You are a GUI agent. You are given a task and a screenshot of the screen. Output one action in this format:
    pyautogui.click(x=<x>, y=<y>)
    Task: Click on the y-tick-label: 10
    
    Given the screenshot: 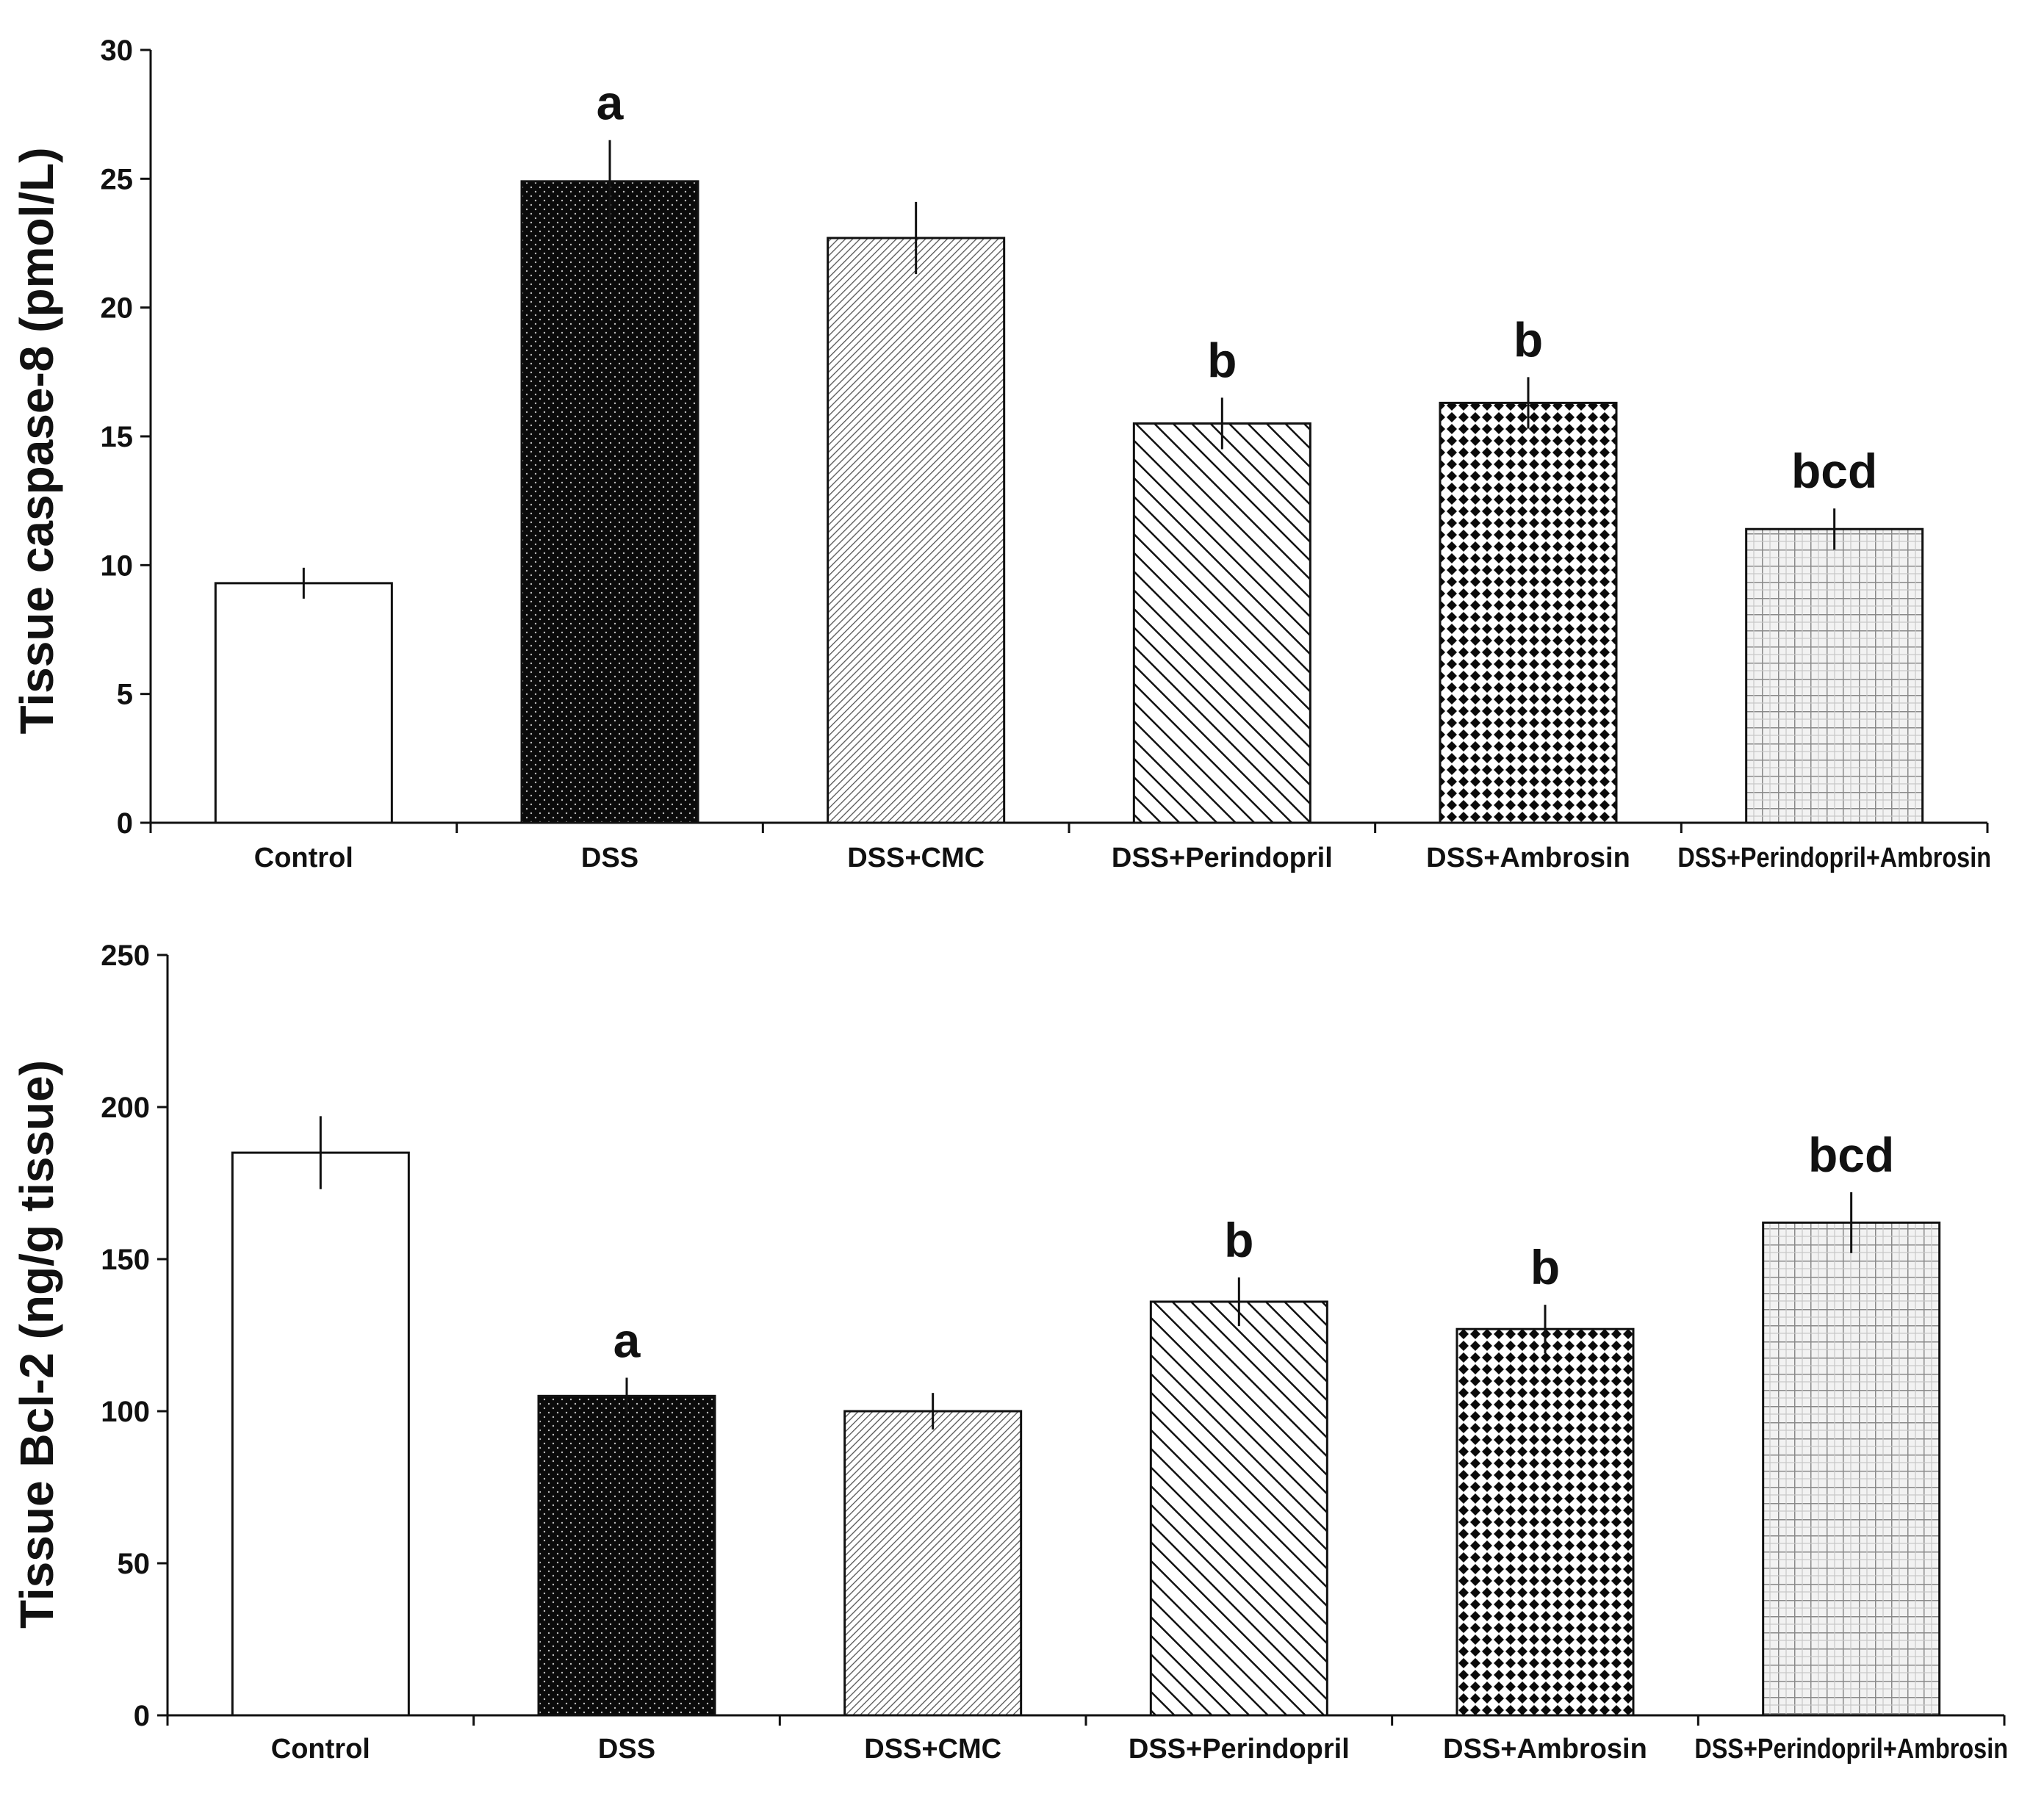 What is the action you would take?
    pyautogui.click(x=117, y=565)
    